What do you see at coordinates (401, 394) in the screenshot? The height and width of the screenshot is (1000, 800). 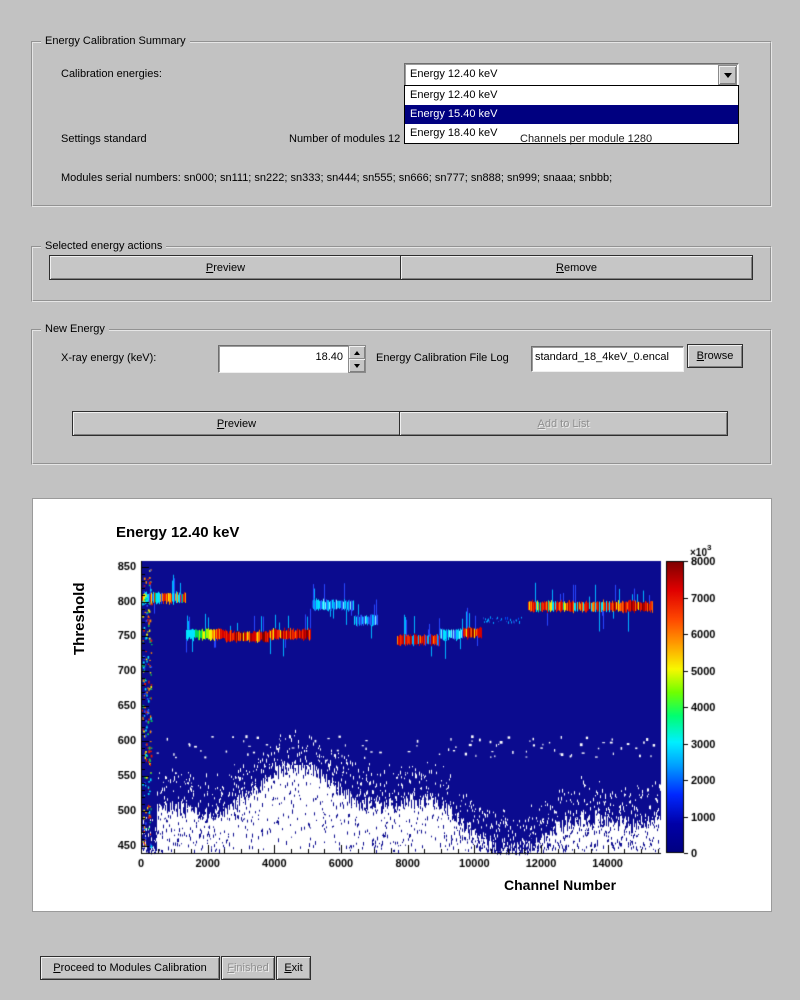 I see `new-energy-group: New Energy` at bounding box center [401, 394].